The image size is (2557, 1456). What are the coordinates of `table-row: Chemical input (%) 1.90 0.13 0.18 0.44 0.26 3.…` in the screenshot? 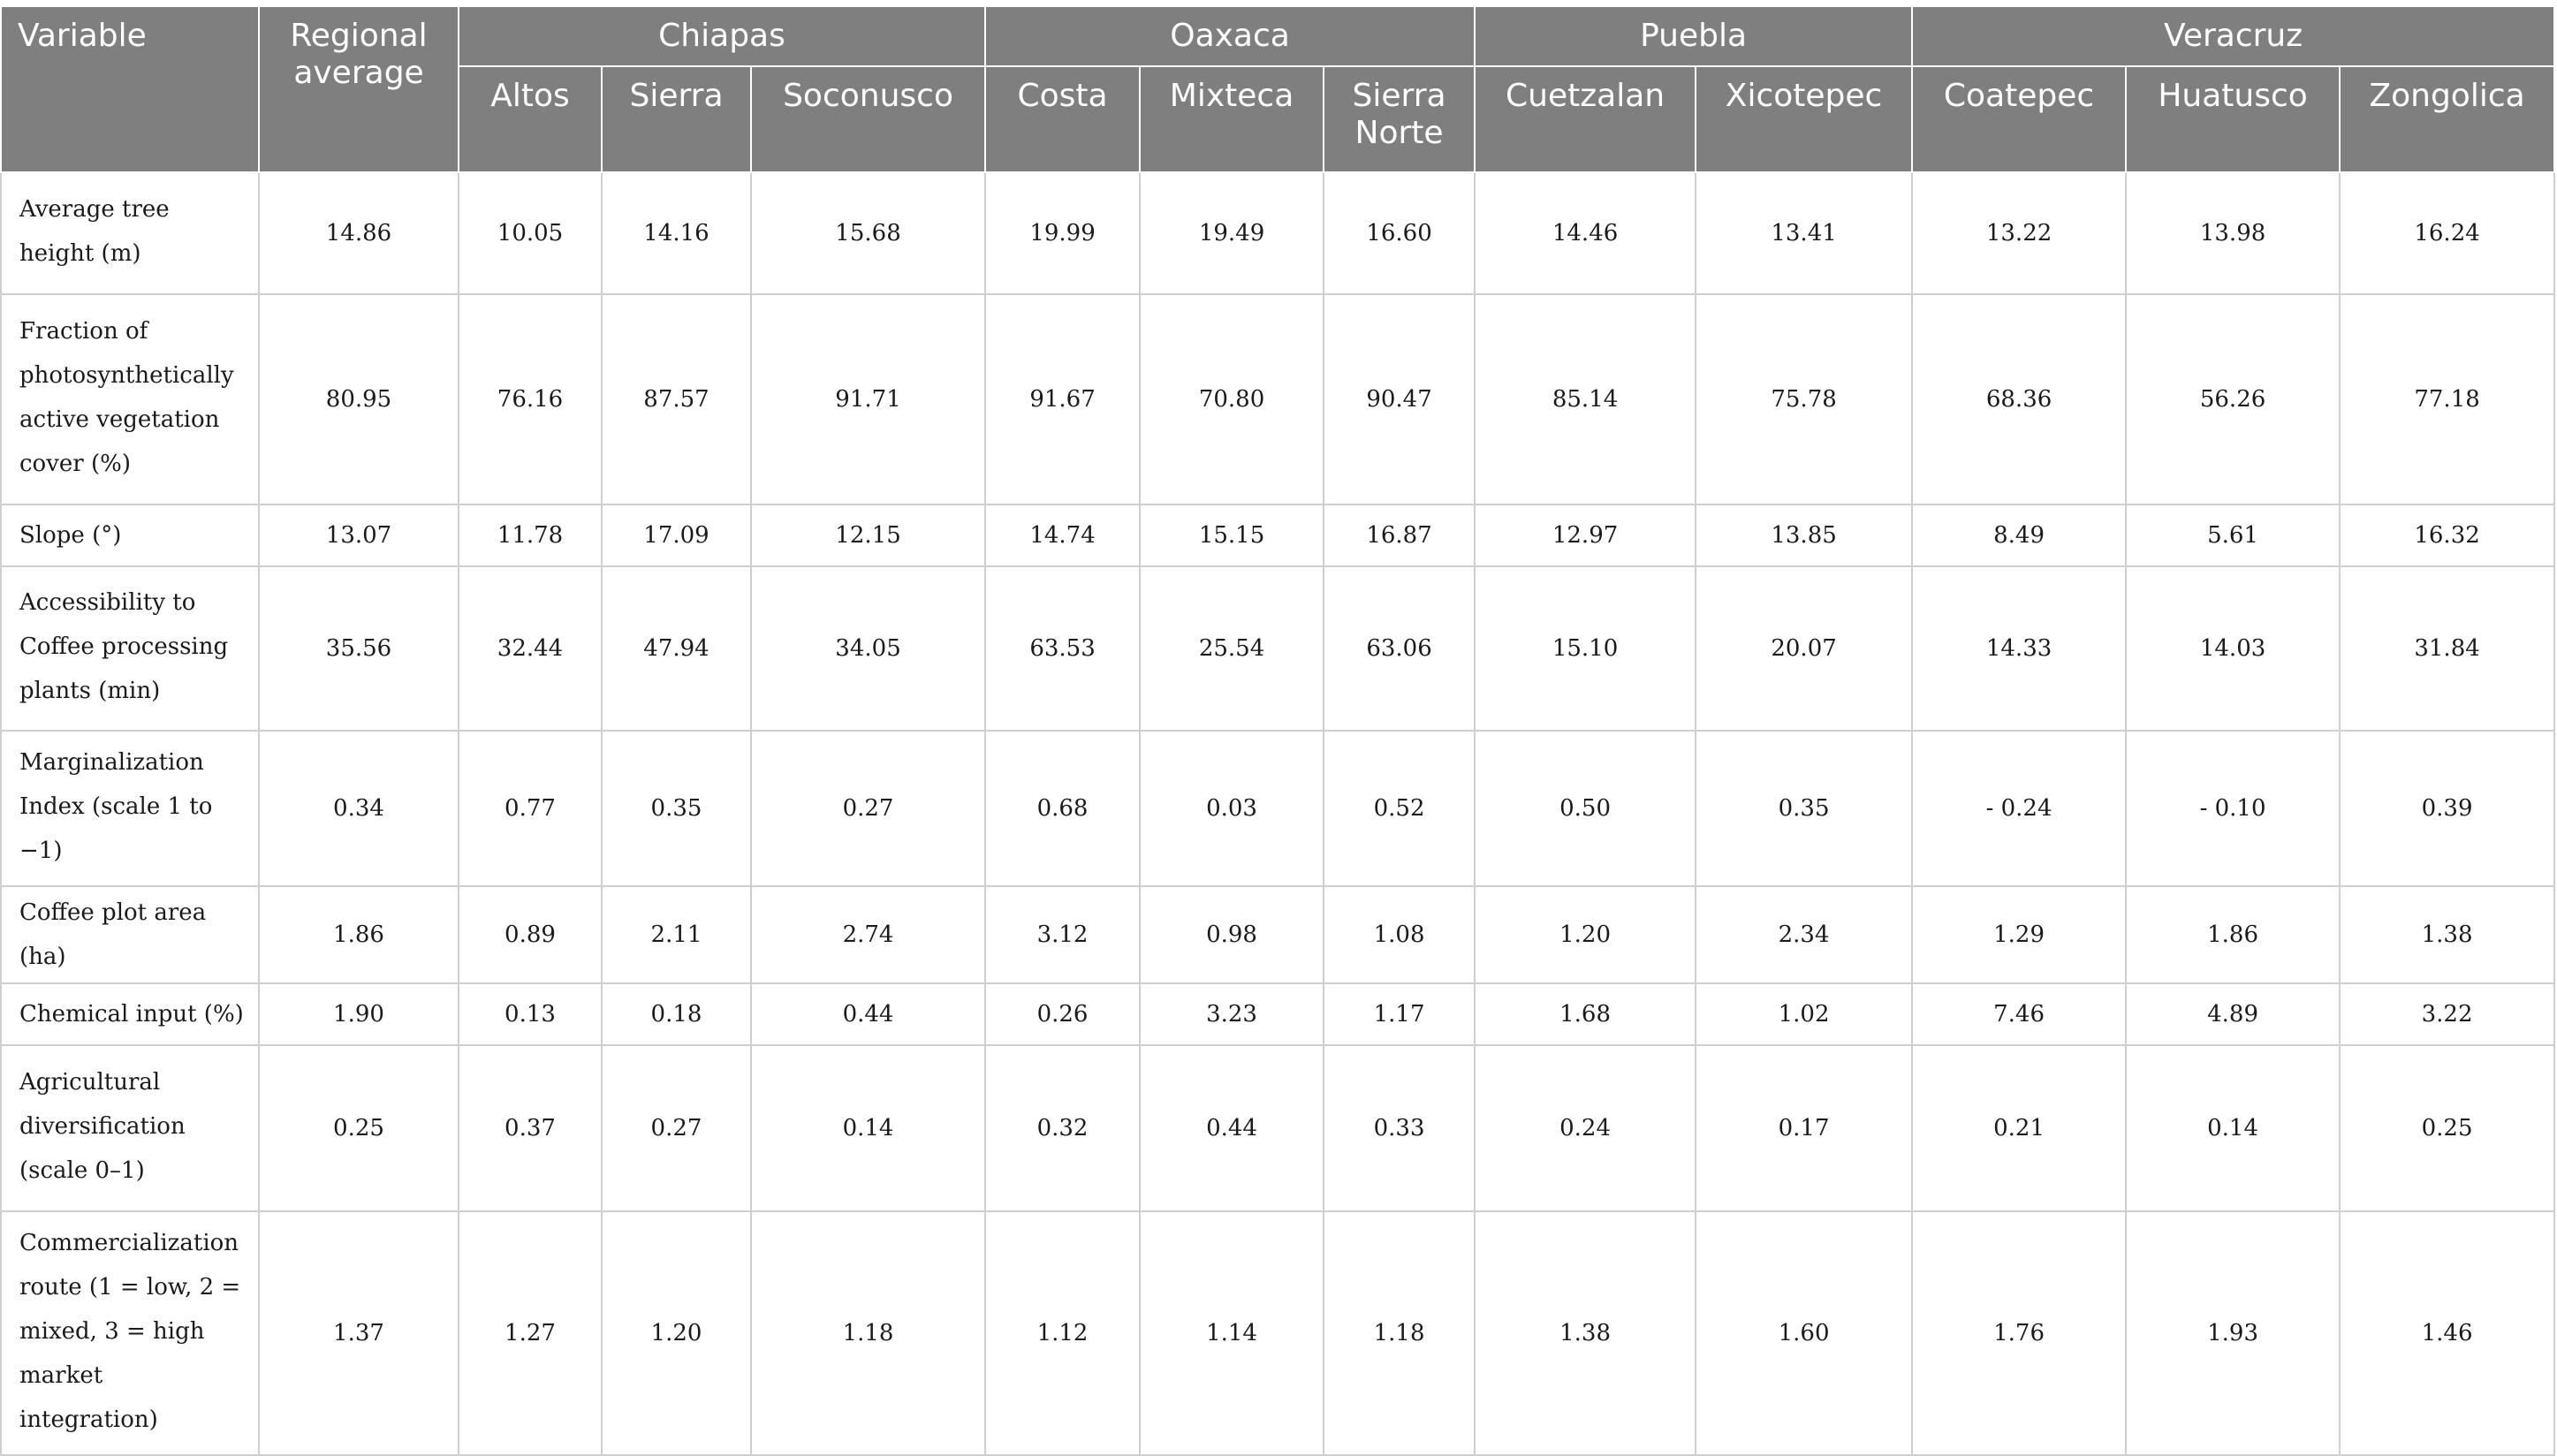 It's located at (1278, 1014).